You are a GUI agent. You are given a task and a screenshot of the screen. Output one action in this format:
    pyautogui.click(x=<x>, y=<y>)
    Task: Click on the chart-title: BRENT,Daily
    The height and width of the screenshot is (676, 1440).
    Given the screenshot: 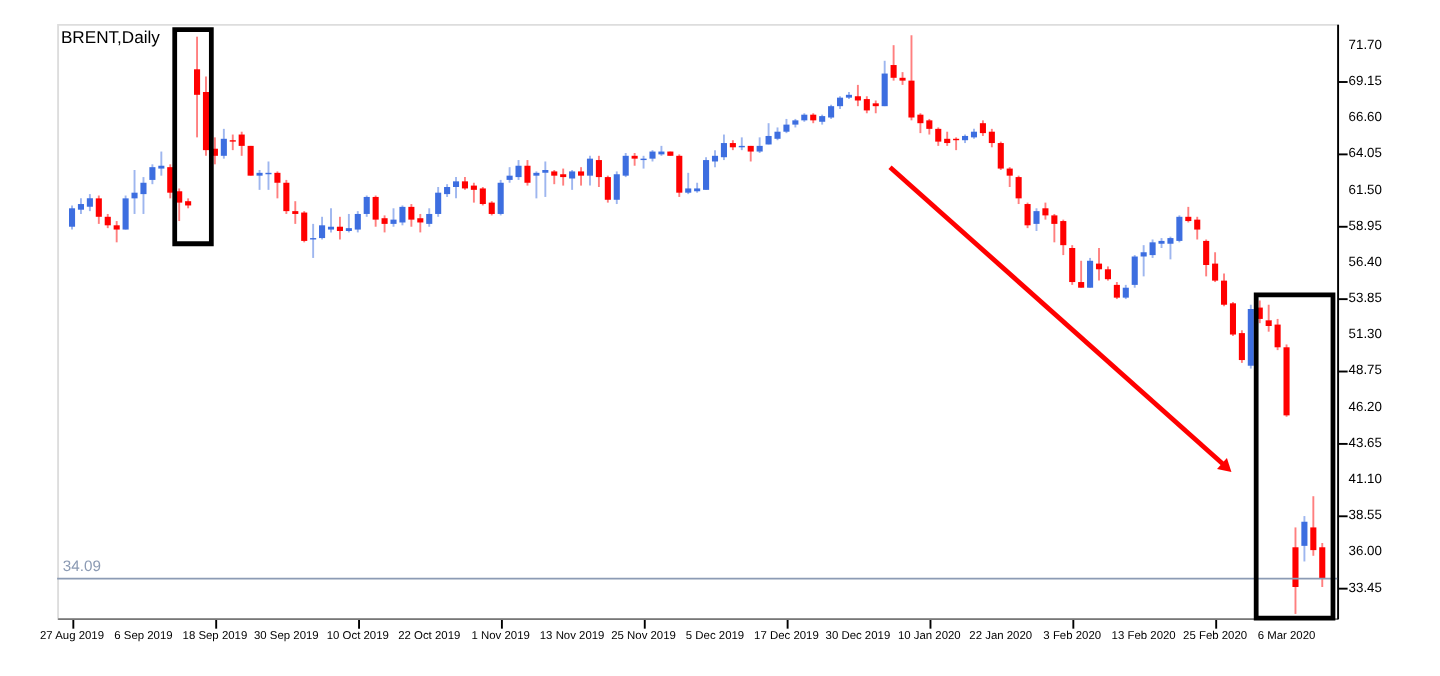 What is the action you would take?
    pyautogui.click(x=111, y=36)
    